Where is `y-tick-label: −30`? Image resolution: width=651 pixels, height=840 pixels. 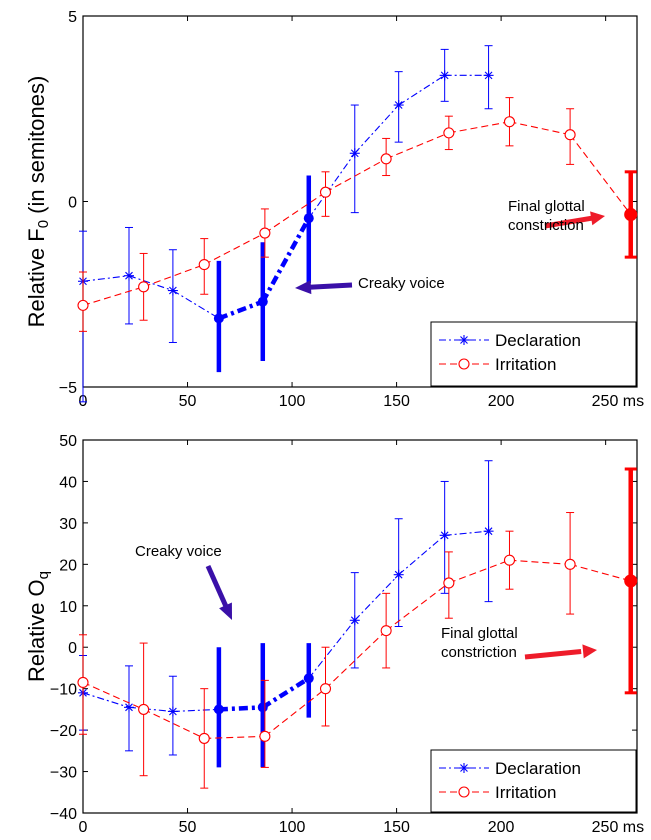 y-tick-label: −30 is located at coordinates (63, 773).